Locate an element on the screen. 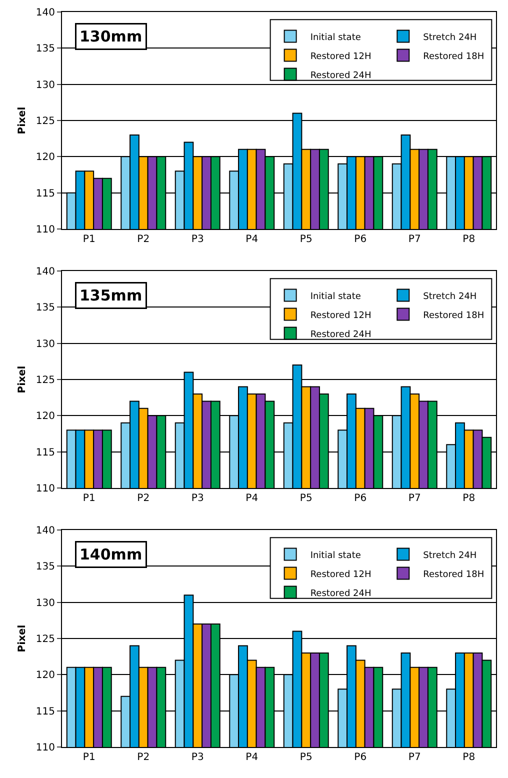 The image size is (508, 778). annotation: 140mm is located at coordinates (111, 555).